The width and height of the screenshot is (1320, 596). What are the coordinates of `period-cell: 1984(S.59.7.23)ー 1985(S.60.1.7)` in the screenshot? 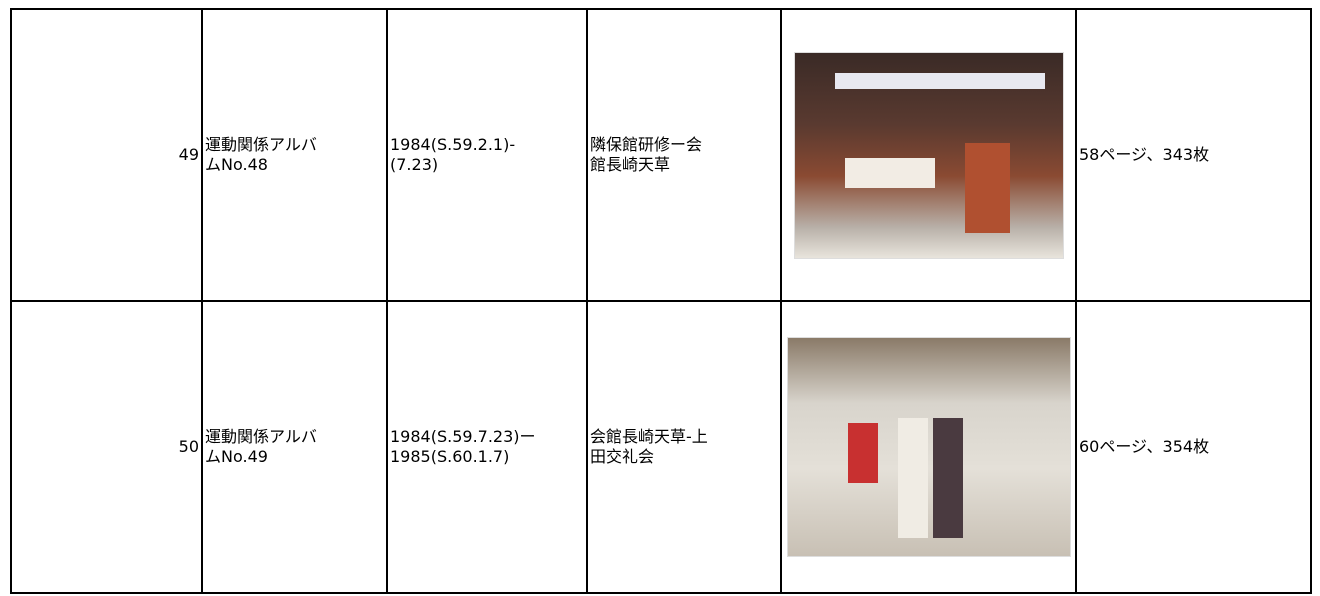 It's located at (487, 447).